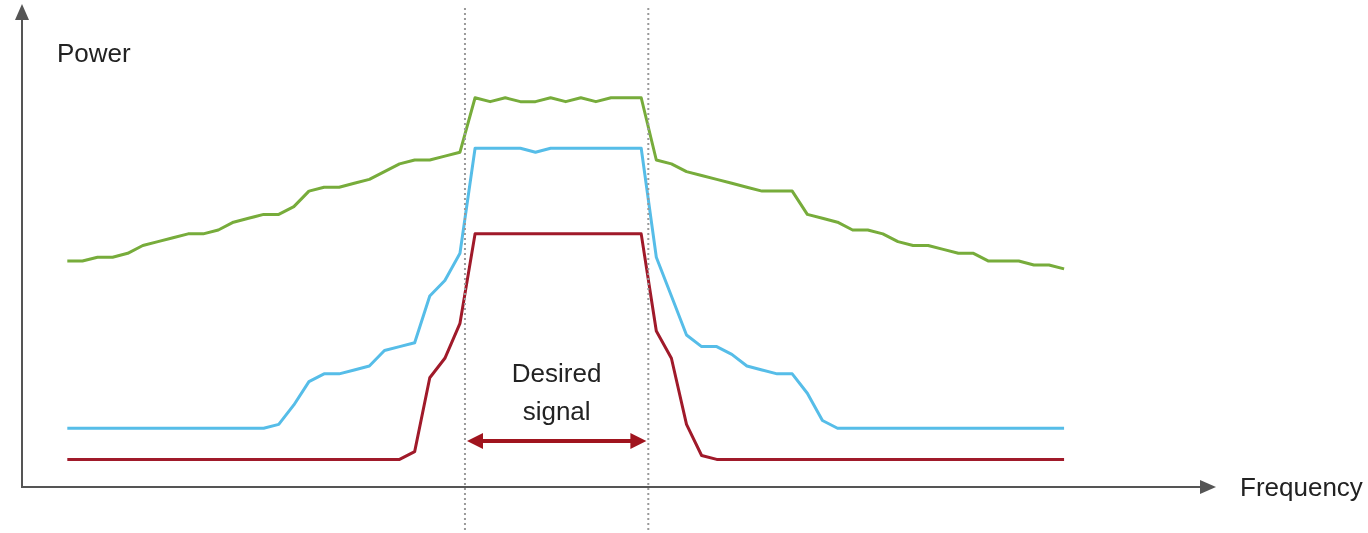 The height and width of the screenshot is (533, 1368). What do you see at coordinates (556, 391) in the screenshot?
I see `annotation: Desired signal` at bounding box center [556, 391].